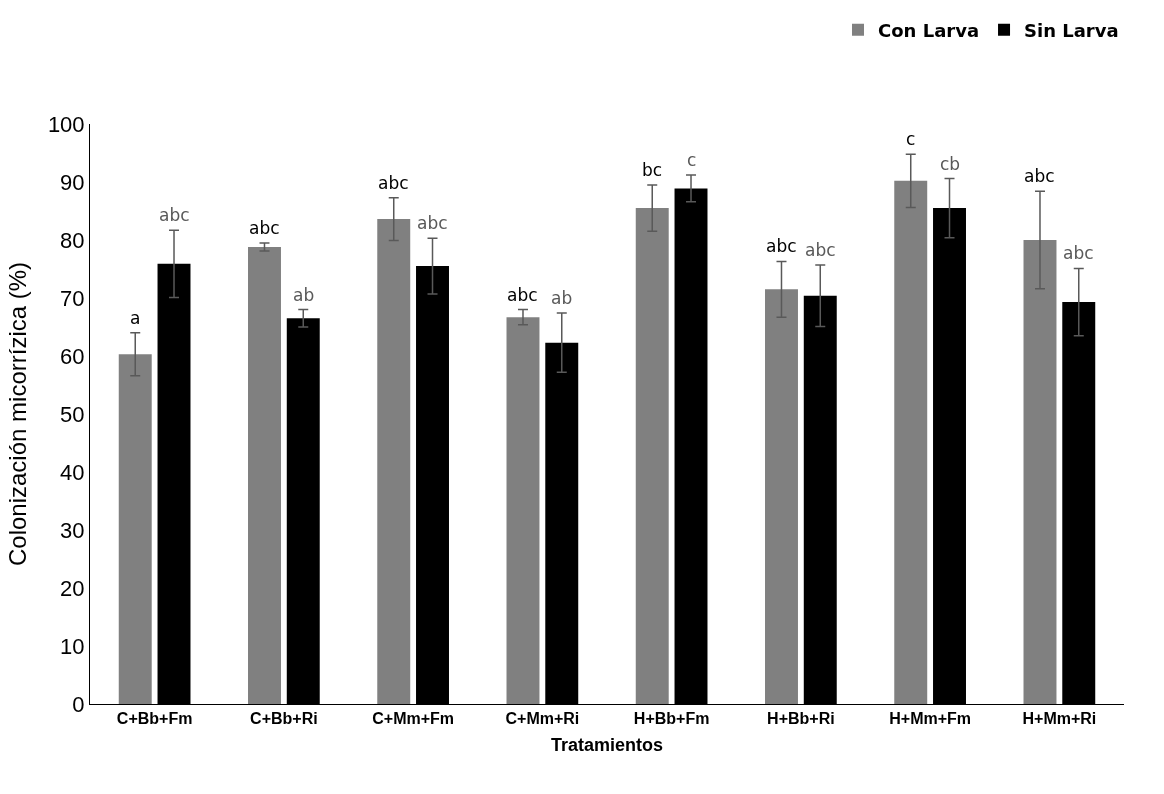 Image resolution: width=1164 pixels, height=794 pixels. I want to click on y-tick-label: 10, so click(72, 646).